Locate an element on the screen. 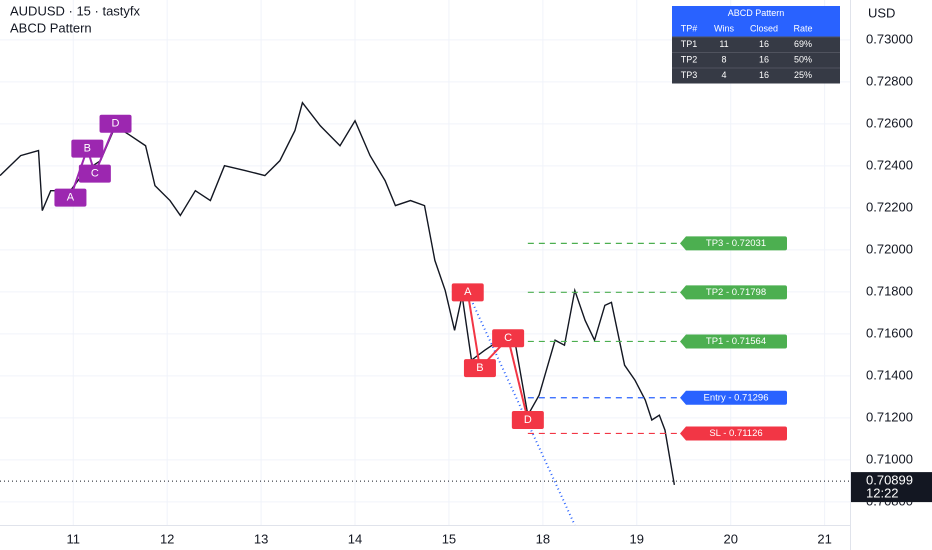 The height and width of the screenshot is (550, 932). y-tick-label: 0.71000 is located at coordinates (889, 458).